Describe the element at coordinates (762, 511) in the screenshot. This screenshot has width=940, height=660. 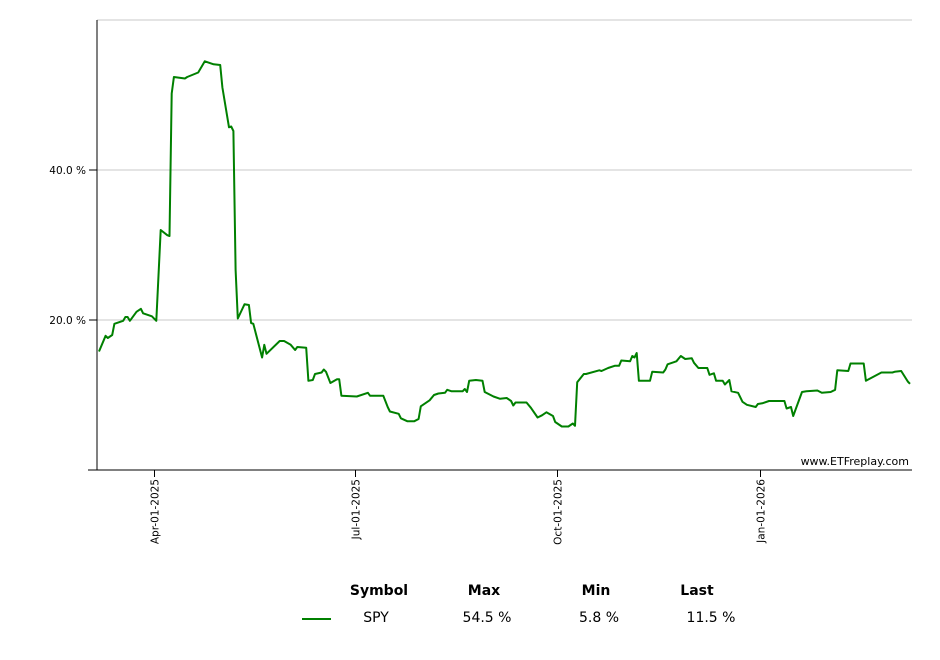
I see `x-tick-label: Jan-01-2026` at that location.